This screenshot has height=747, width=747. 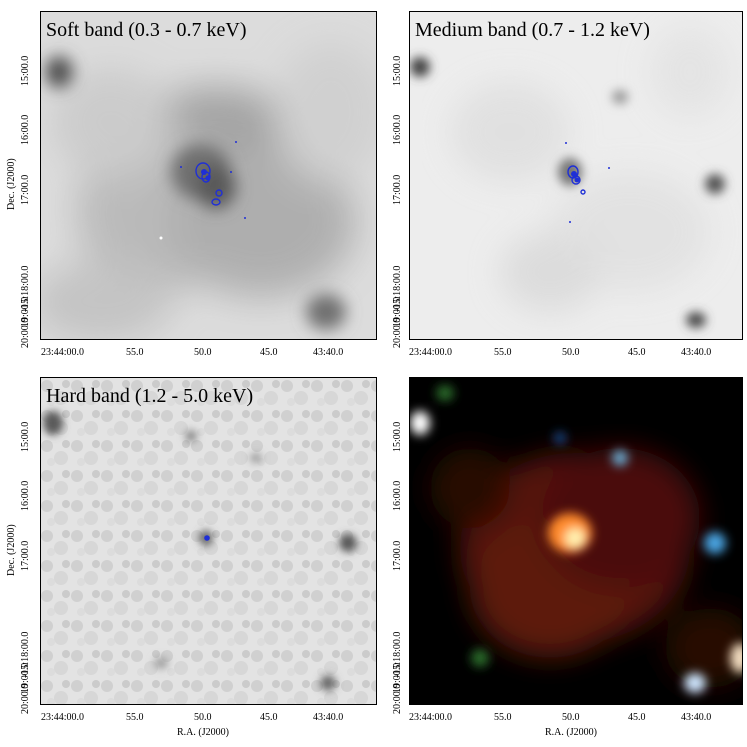 What do you see at coordinates (11, 184) in the screenshot?
I see `y-axis-label-top-left: Dec. (J2000)` at bounding box center [11, 184].